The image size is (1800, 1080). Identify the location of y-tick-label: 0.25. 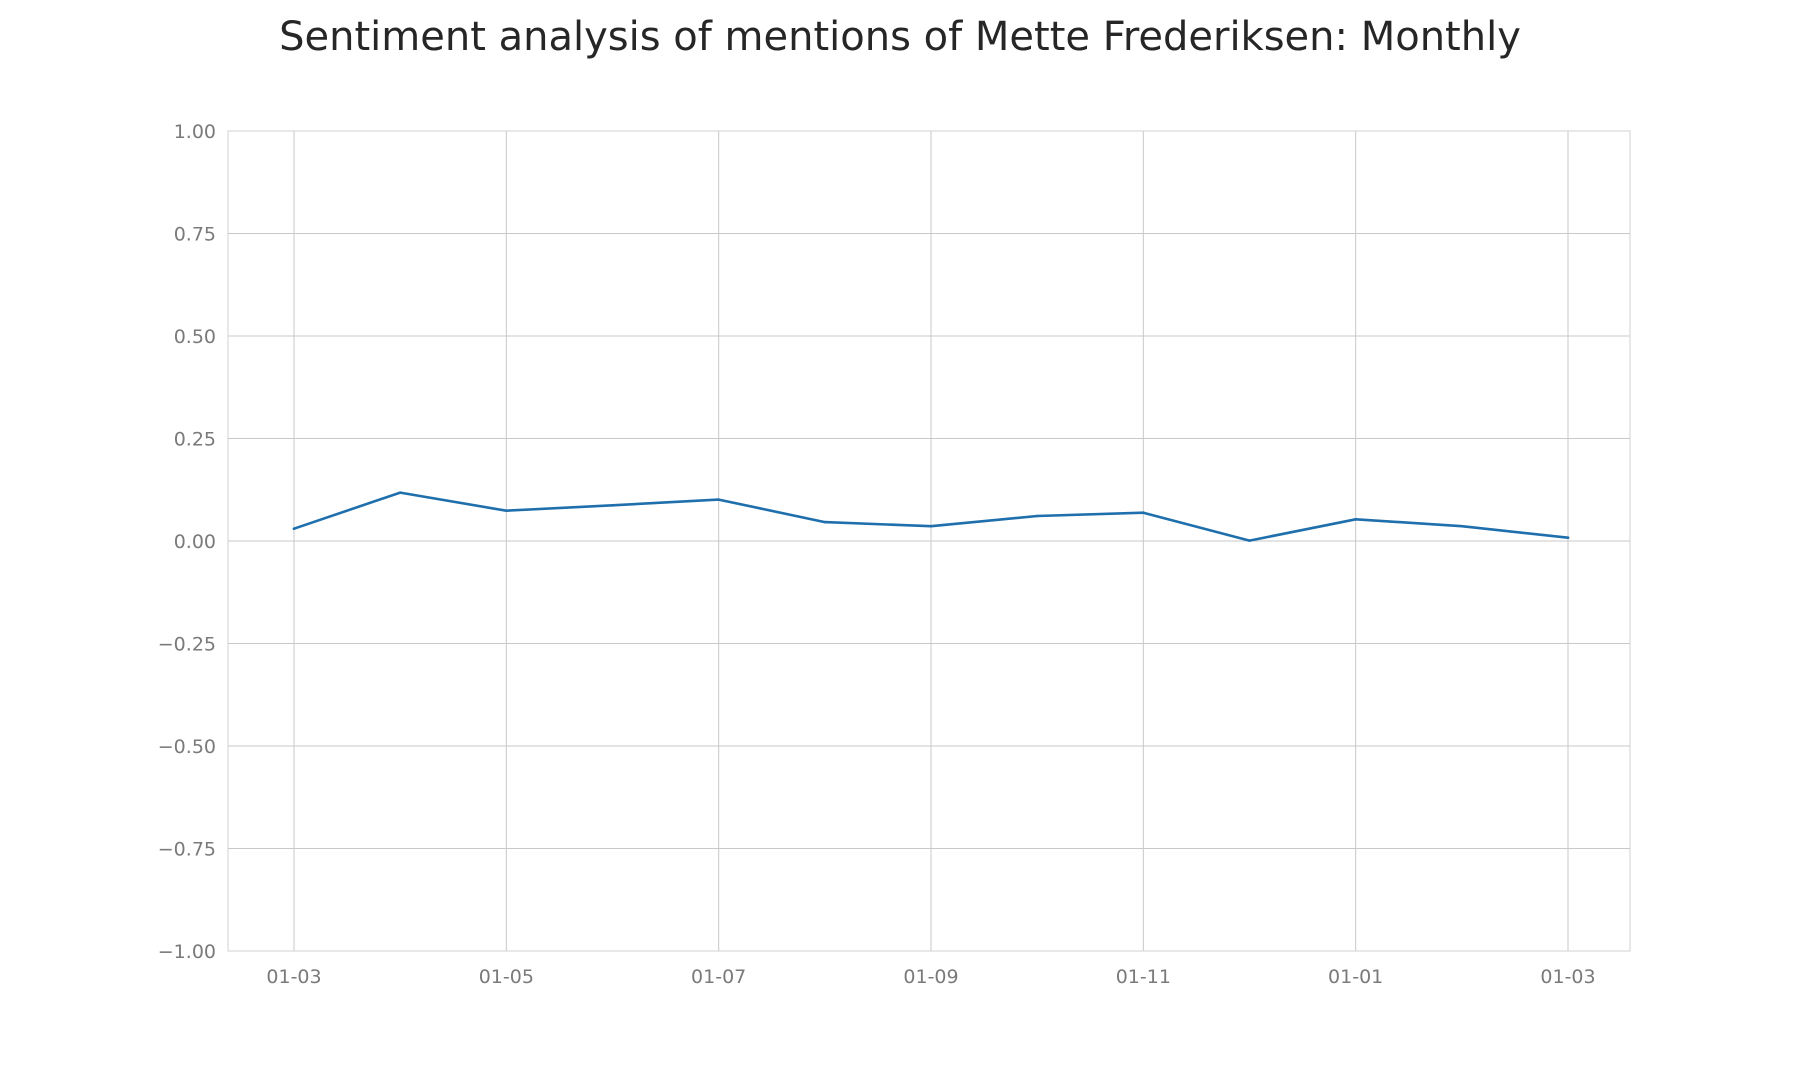
(195, 440).